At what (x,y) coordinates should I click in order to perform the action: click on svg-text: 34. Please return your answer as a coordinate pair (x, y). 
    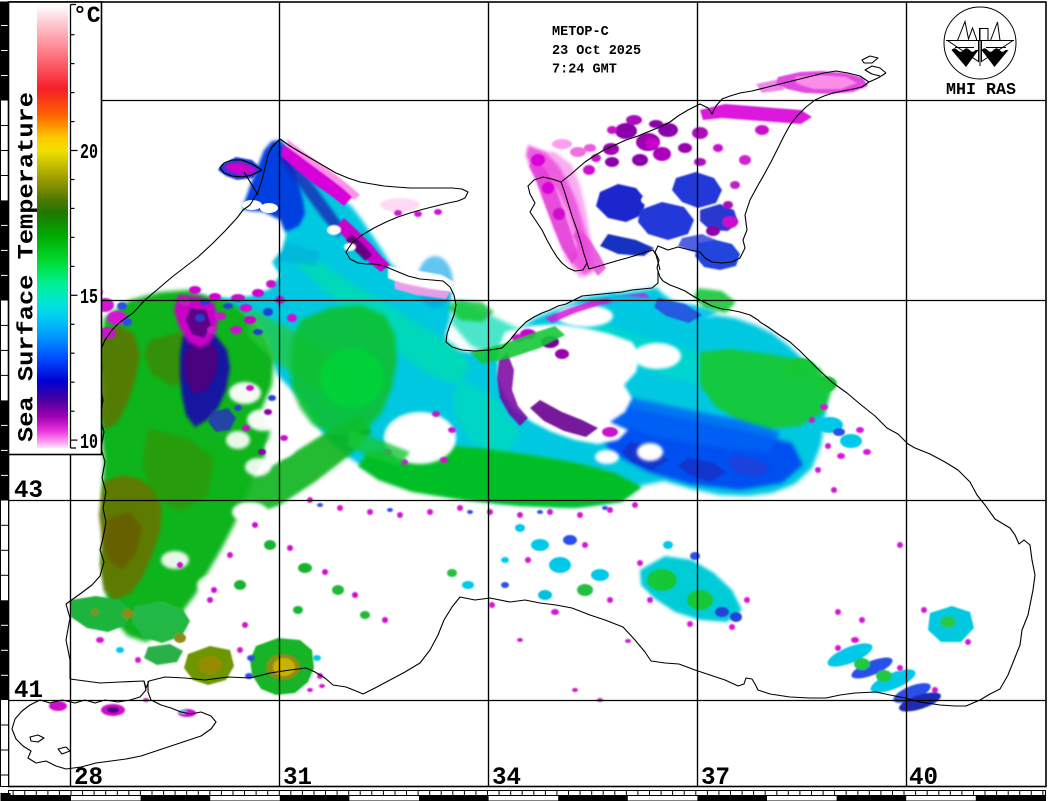
    Looking at the image, I should click on (506, 777).